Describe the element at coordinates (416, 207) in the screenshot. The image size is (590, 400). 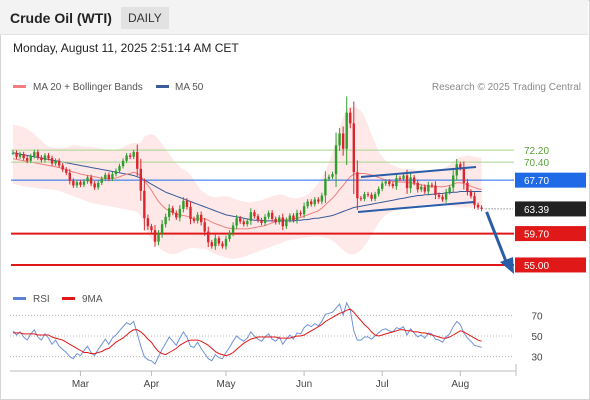
I see `channel-lower-line` at that location.